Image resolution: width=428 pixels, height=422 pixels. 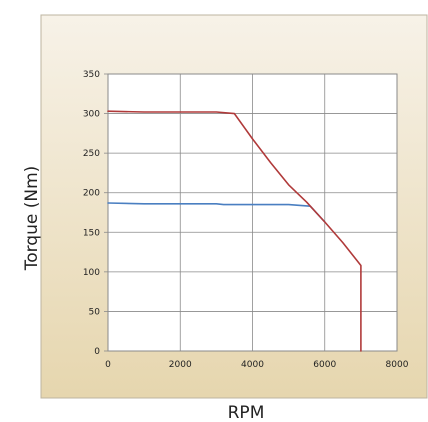 What do you see at coordinates (324, 365) in the screenshot?
I see `x-tick-label: 6000` at bounding box center [324, 365].